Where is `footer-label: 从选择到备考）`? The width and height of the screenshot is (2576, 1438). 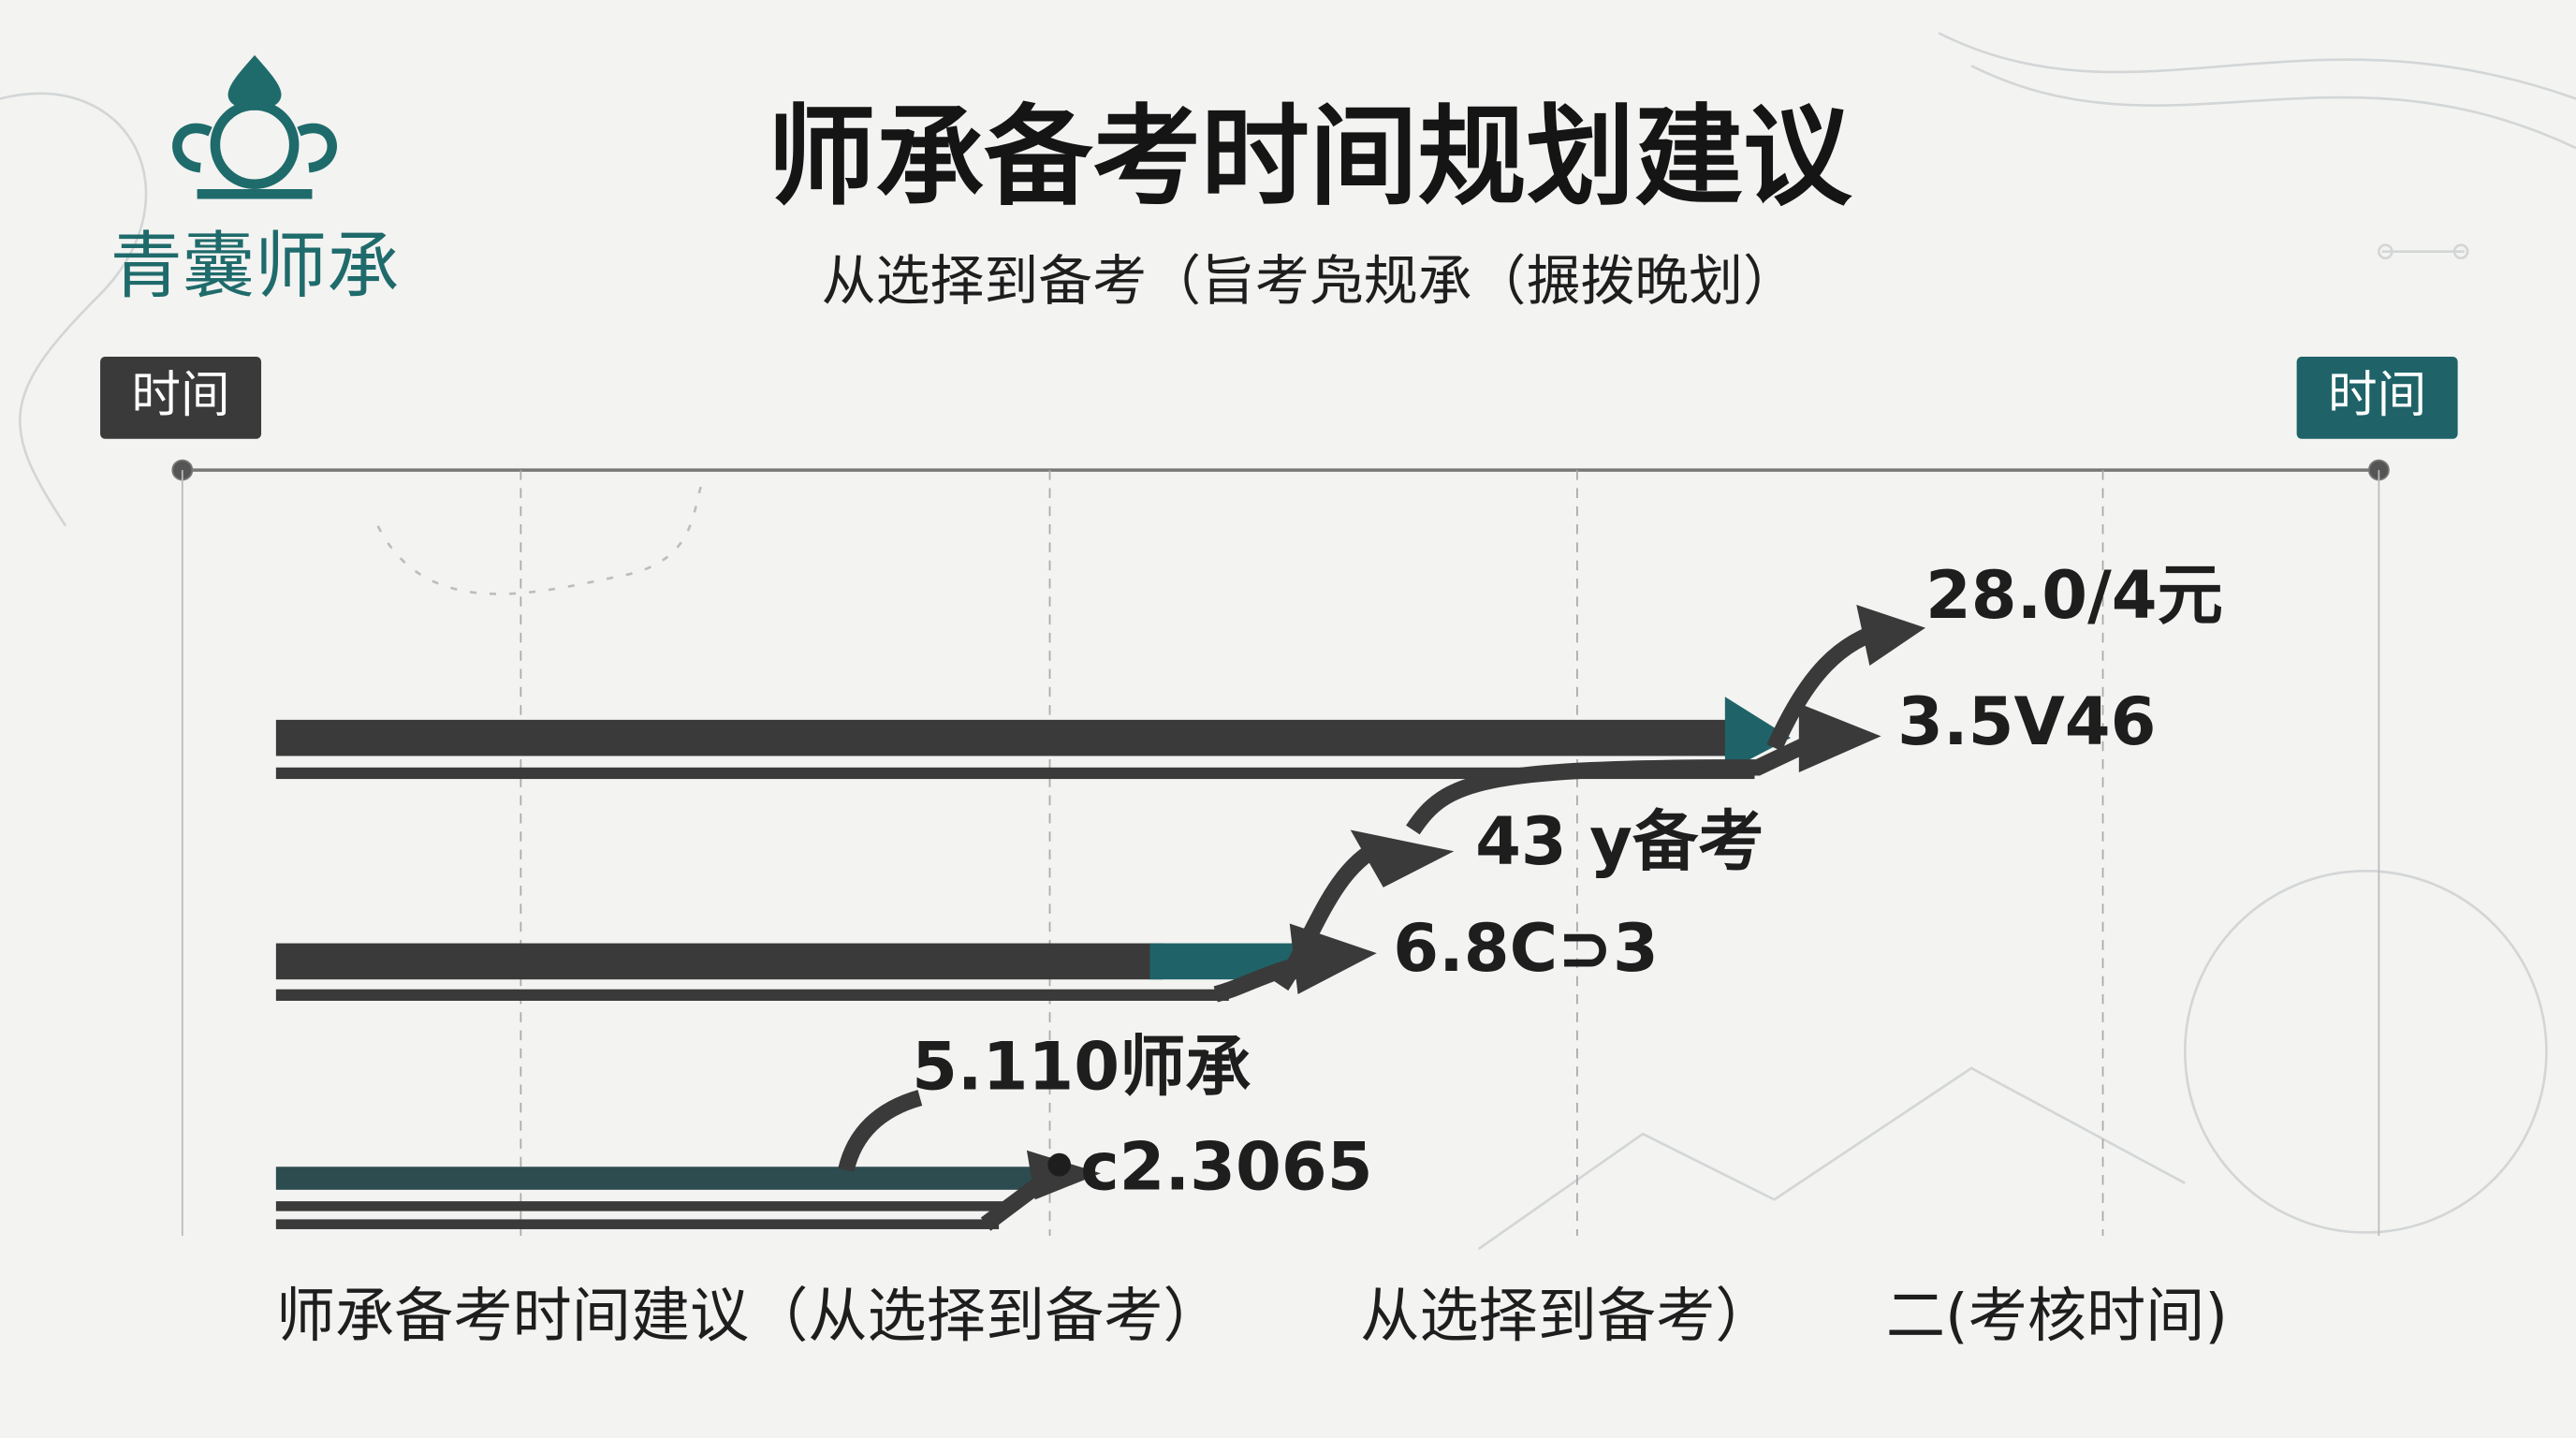 footer-label: 从选择到备考） is located at coordinates (1567, 1315).